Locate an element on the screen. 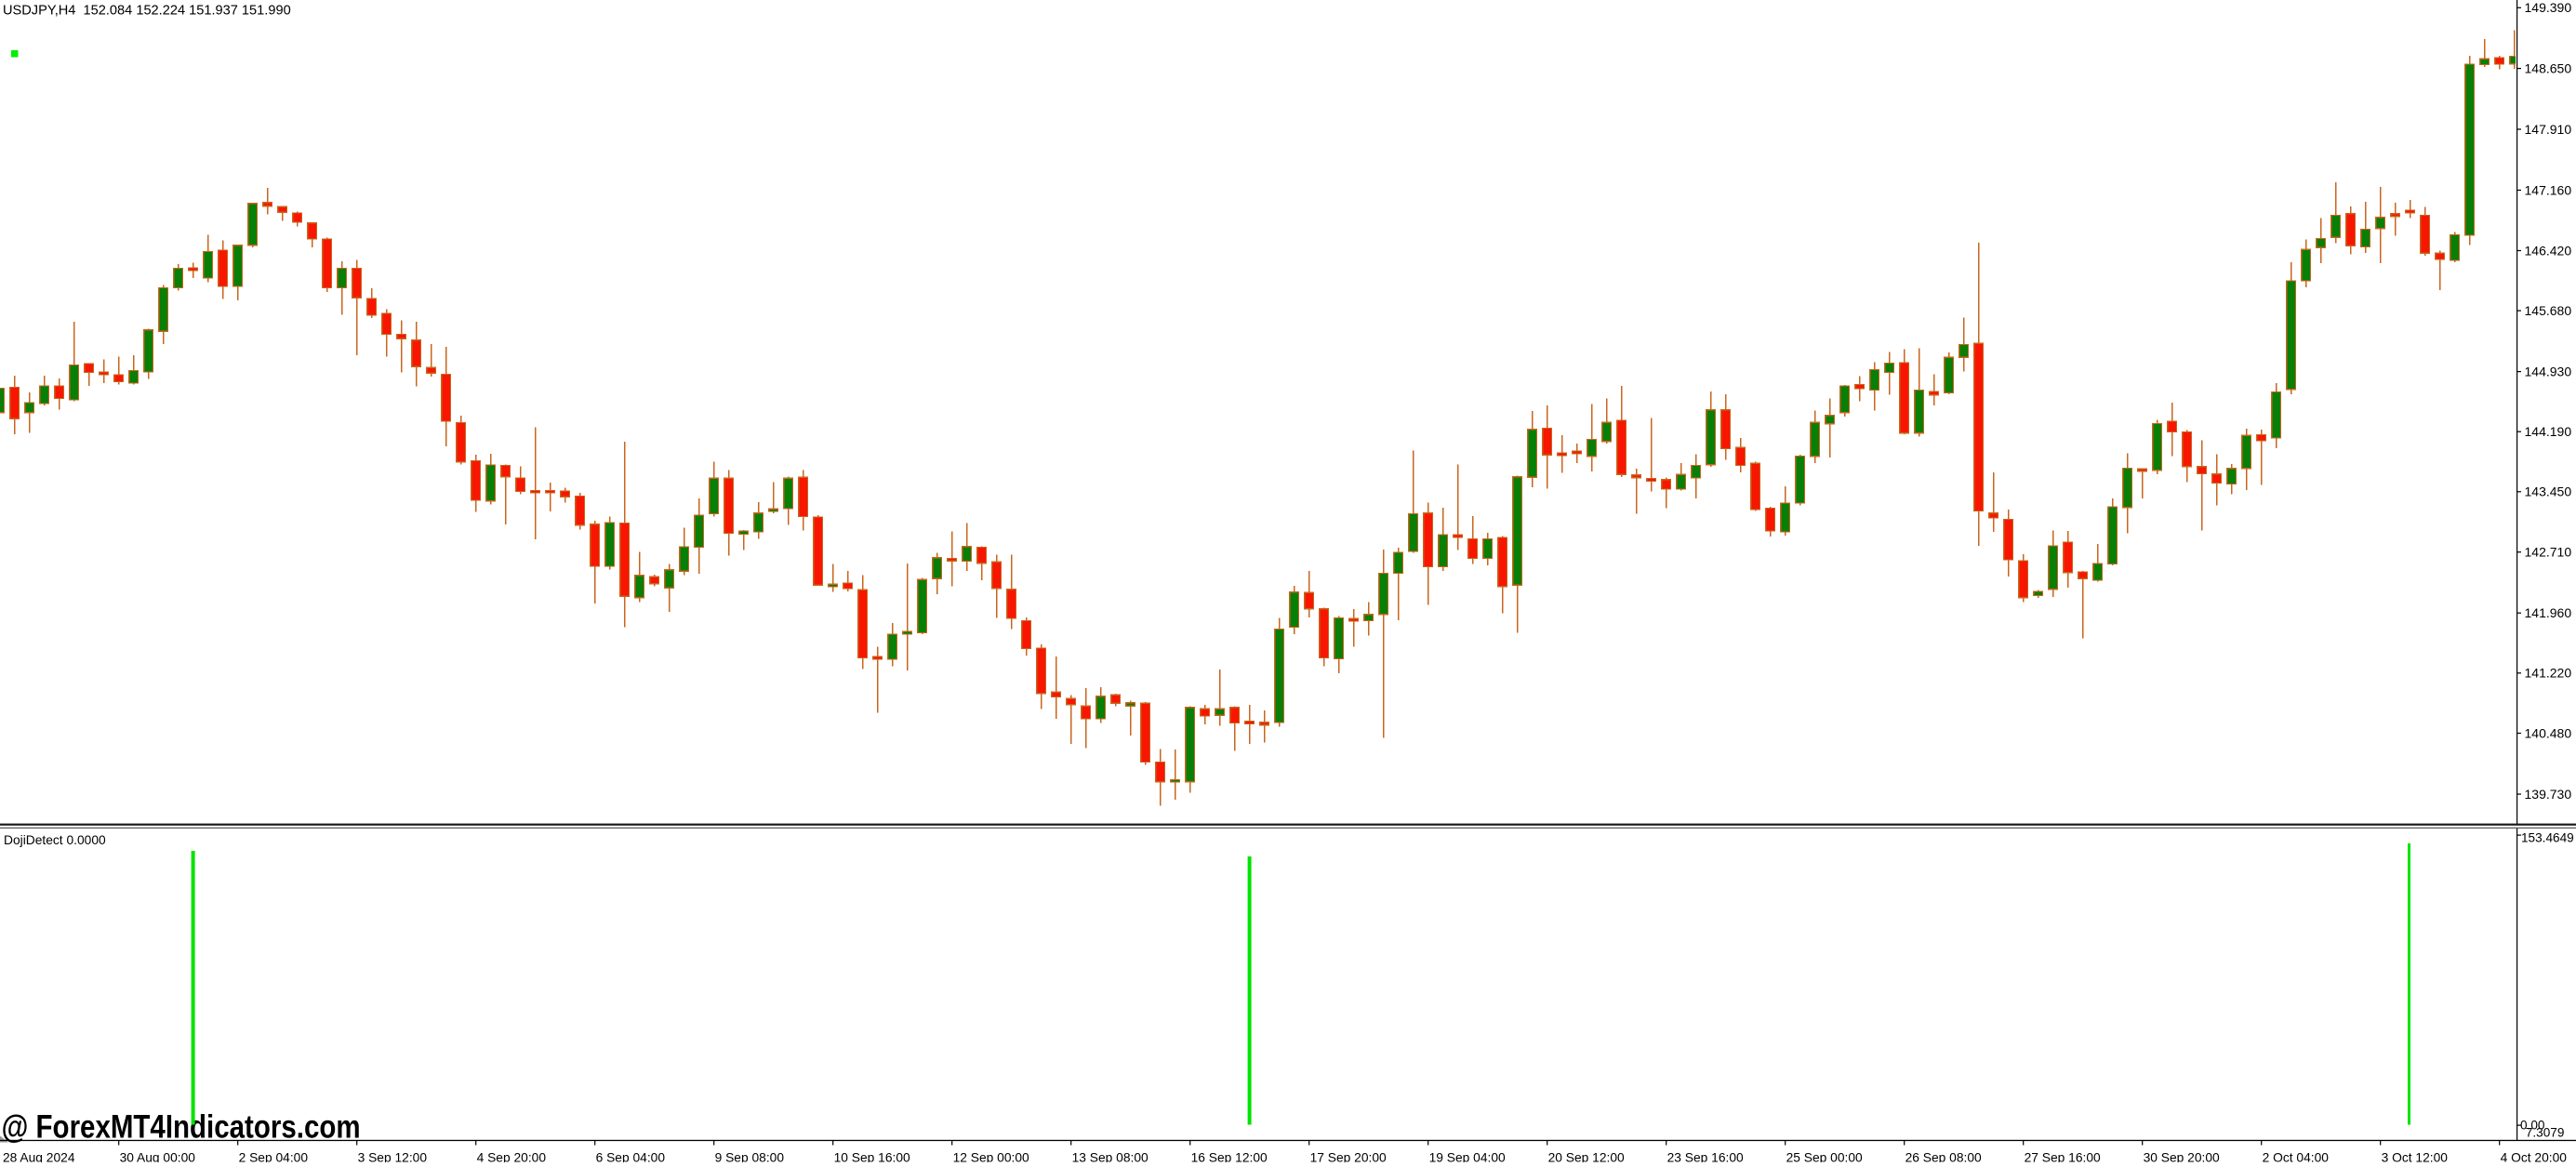 Image resolution: width=2576 pixels, height=1167 pixels. svg-text: 25 Sep 00:00 is located at coordinates (1824, 1157).